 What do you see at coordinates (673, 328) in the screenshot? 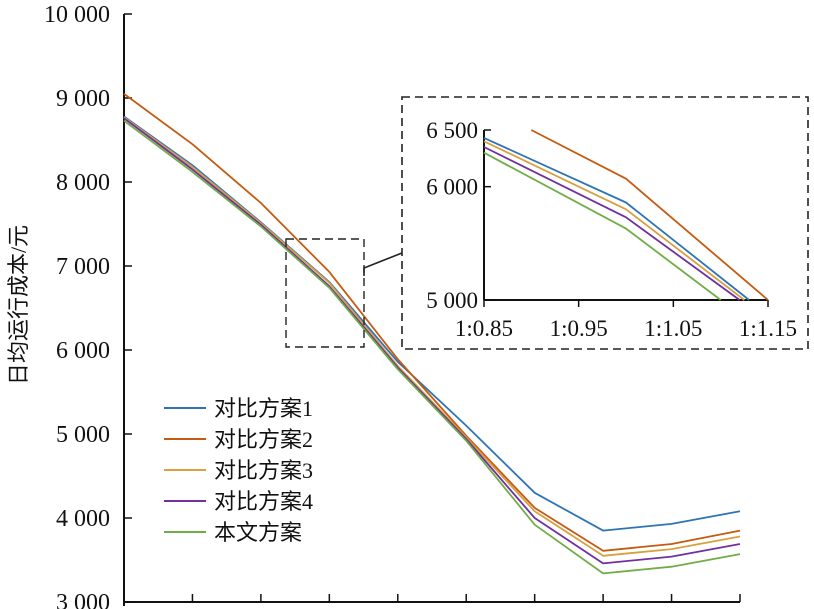
I see `inset-x-tick-label: 1:1.05` at bounding box center [673, 328].